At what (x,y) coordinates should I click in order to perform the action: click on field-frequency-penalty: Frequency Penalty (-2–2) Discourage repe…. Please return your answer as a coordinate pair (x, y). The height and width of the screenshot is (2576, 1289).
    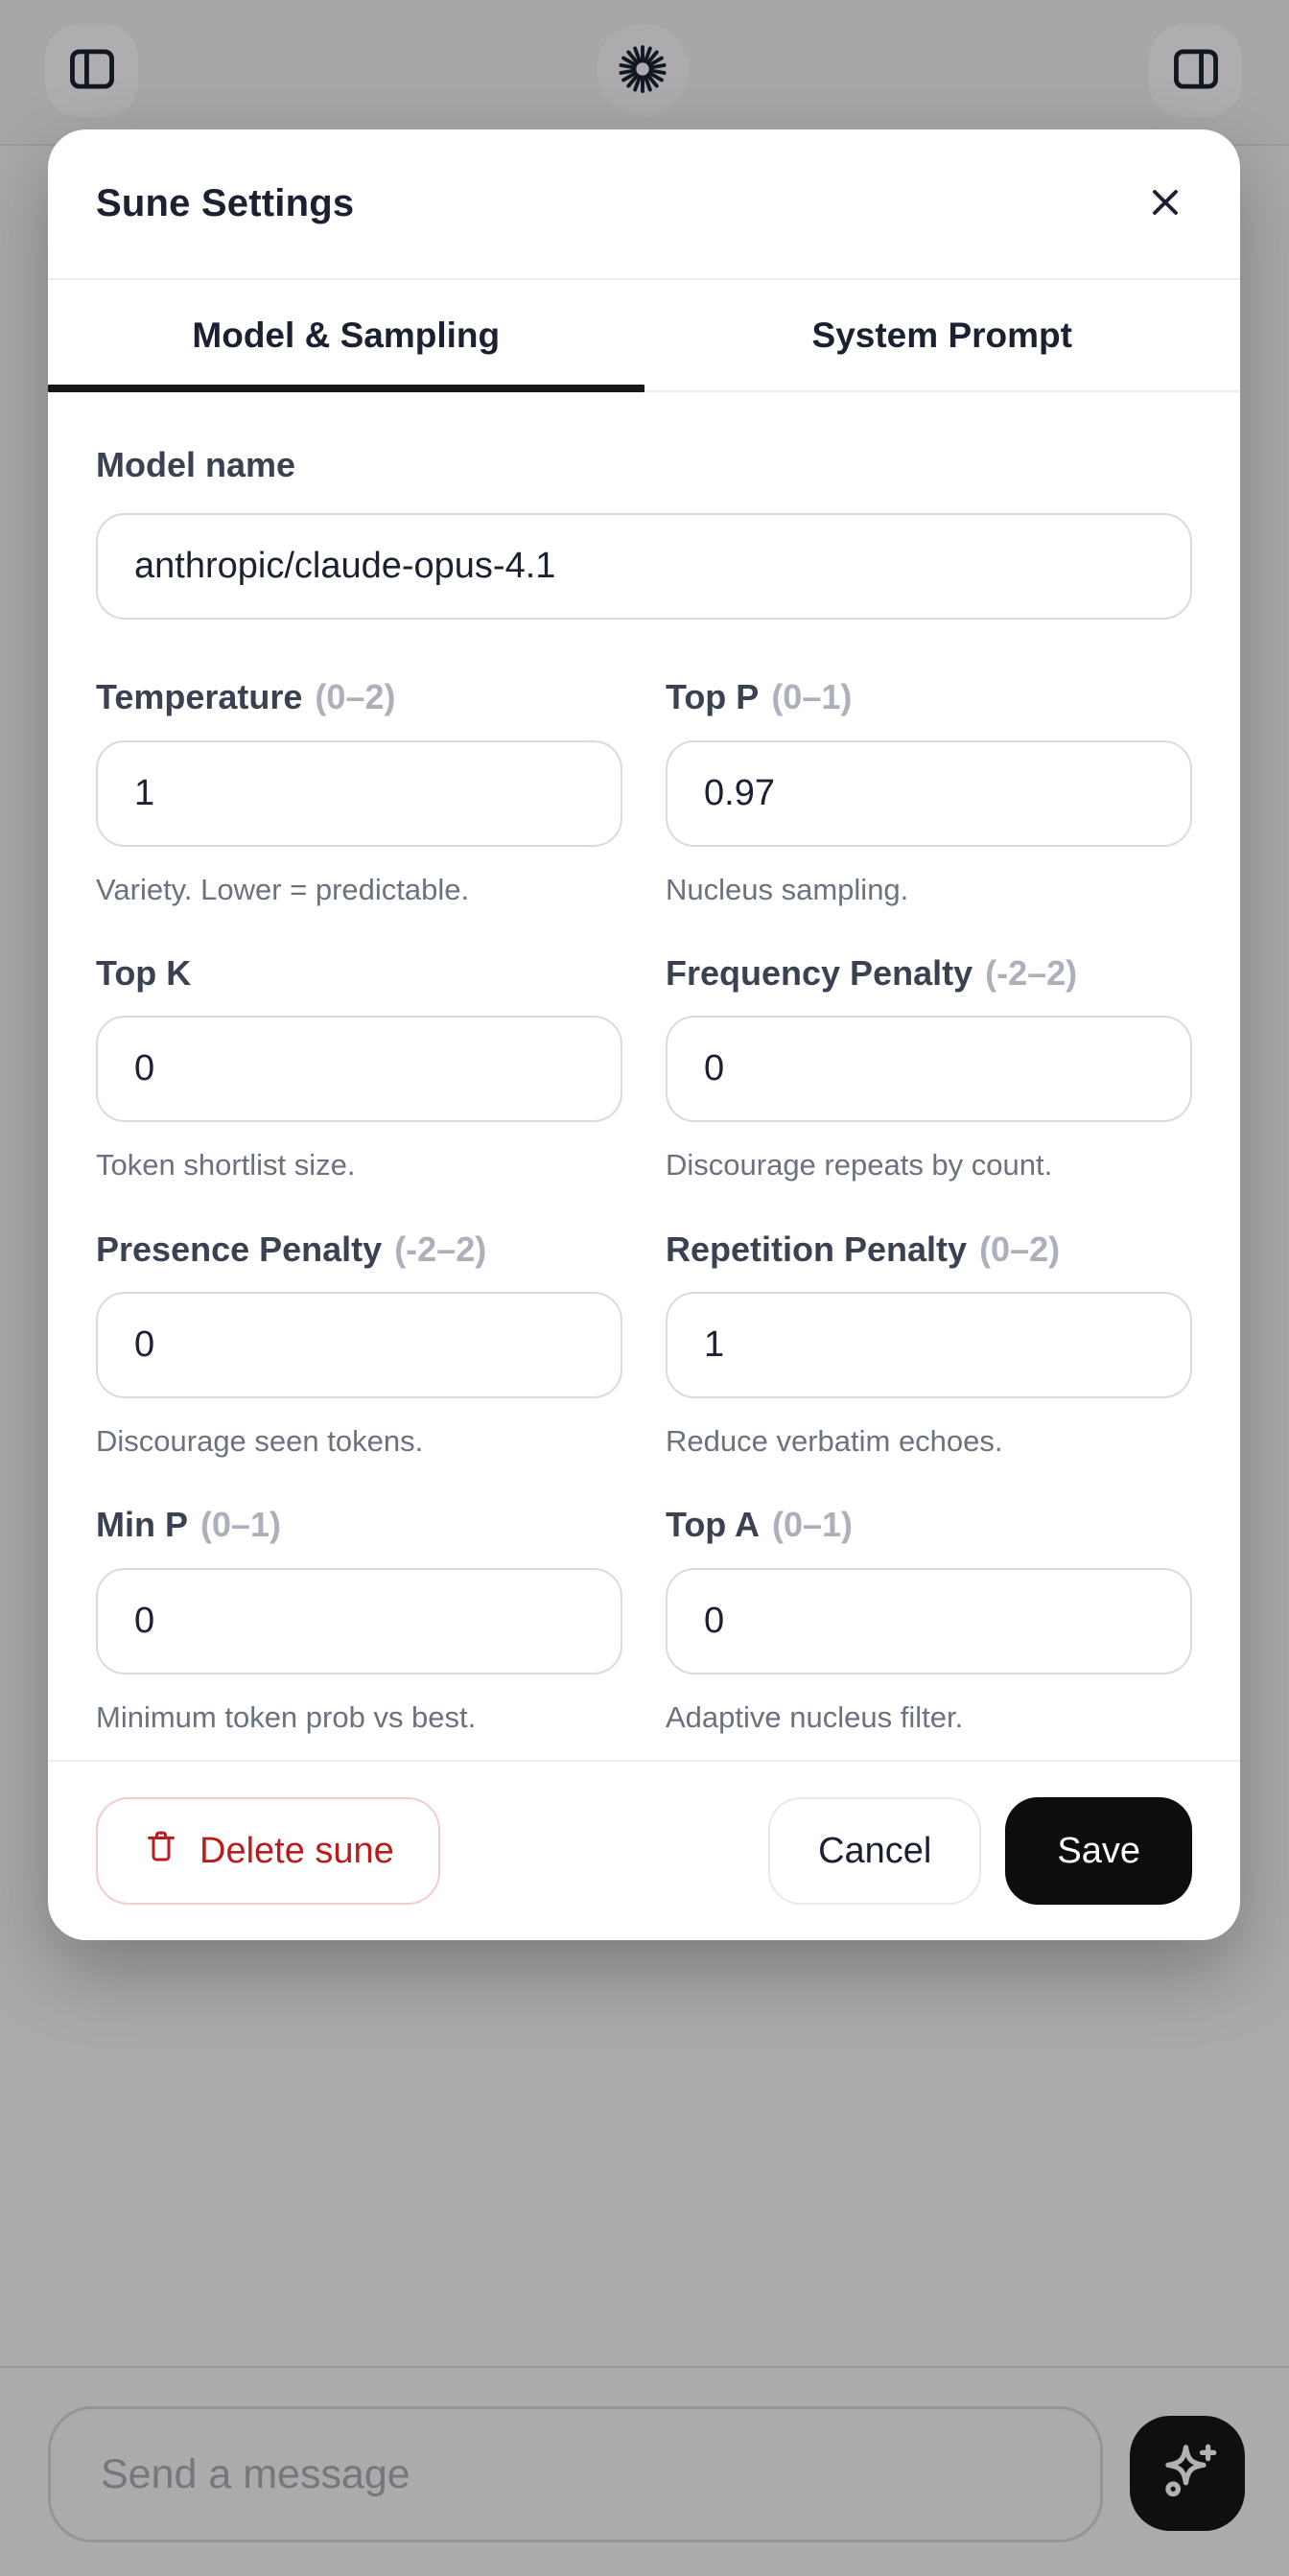
    Looking at the image, I should click on (929, 1045).